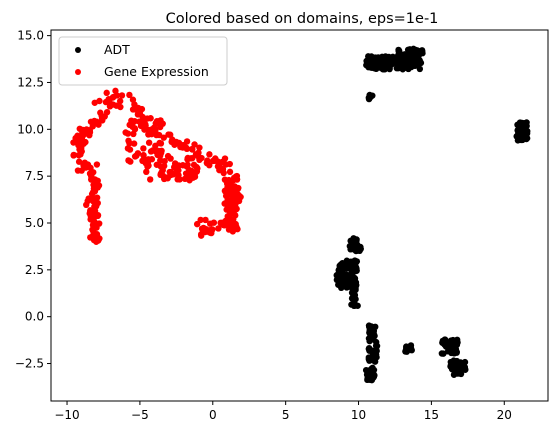  I want to click on x-tick-label: 15, so click(431, 415).